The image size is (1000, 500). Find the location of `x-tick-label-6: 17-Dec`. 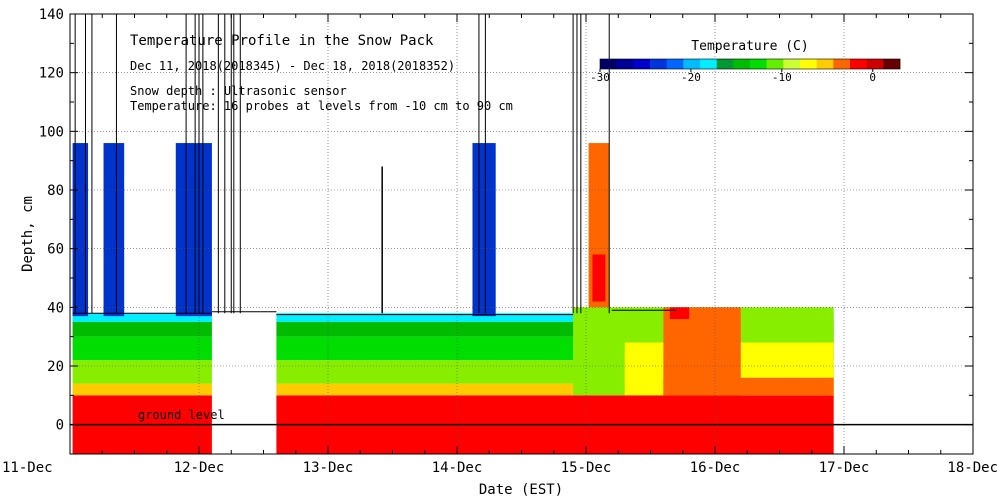

x-tick-label-6: 17-Dec is located at coordinates (844, 468).